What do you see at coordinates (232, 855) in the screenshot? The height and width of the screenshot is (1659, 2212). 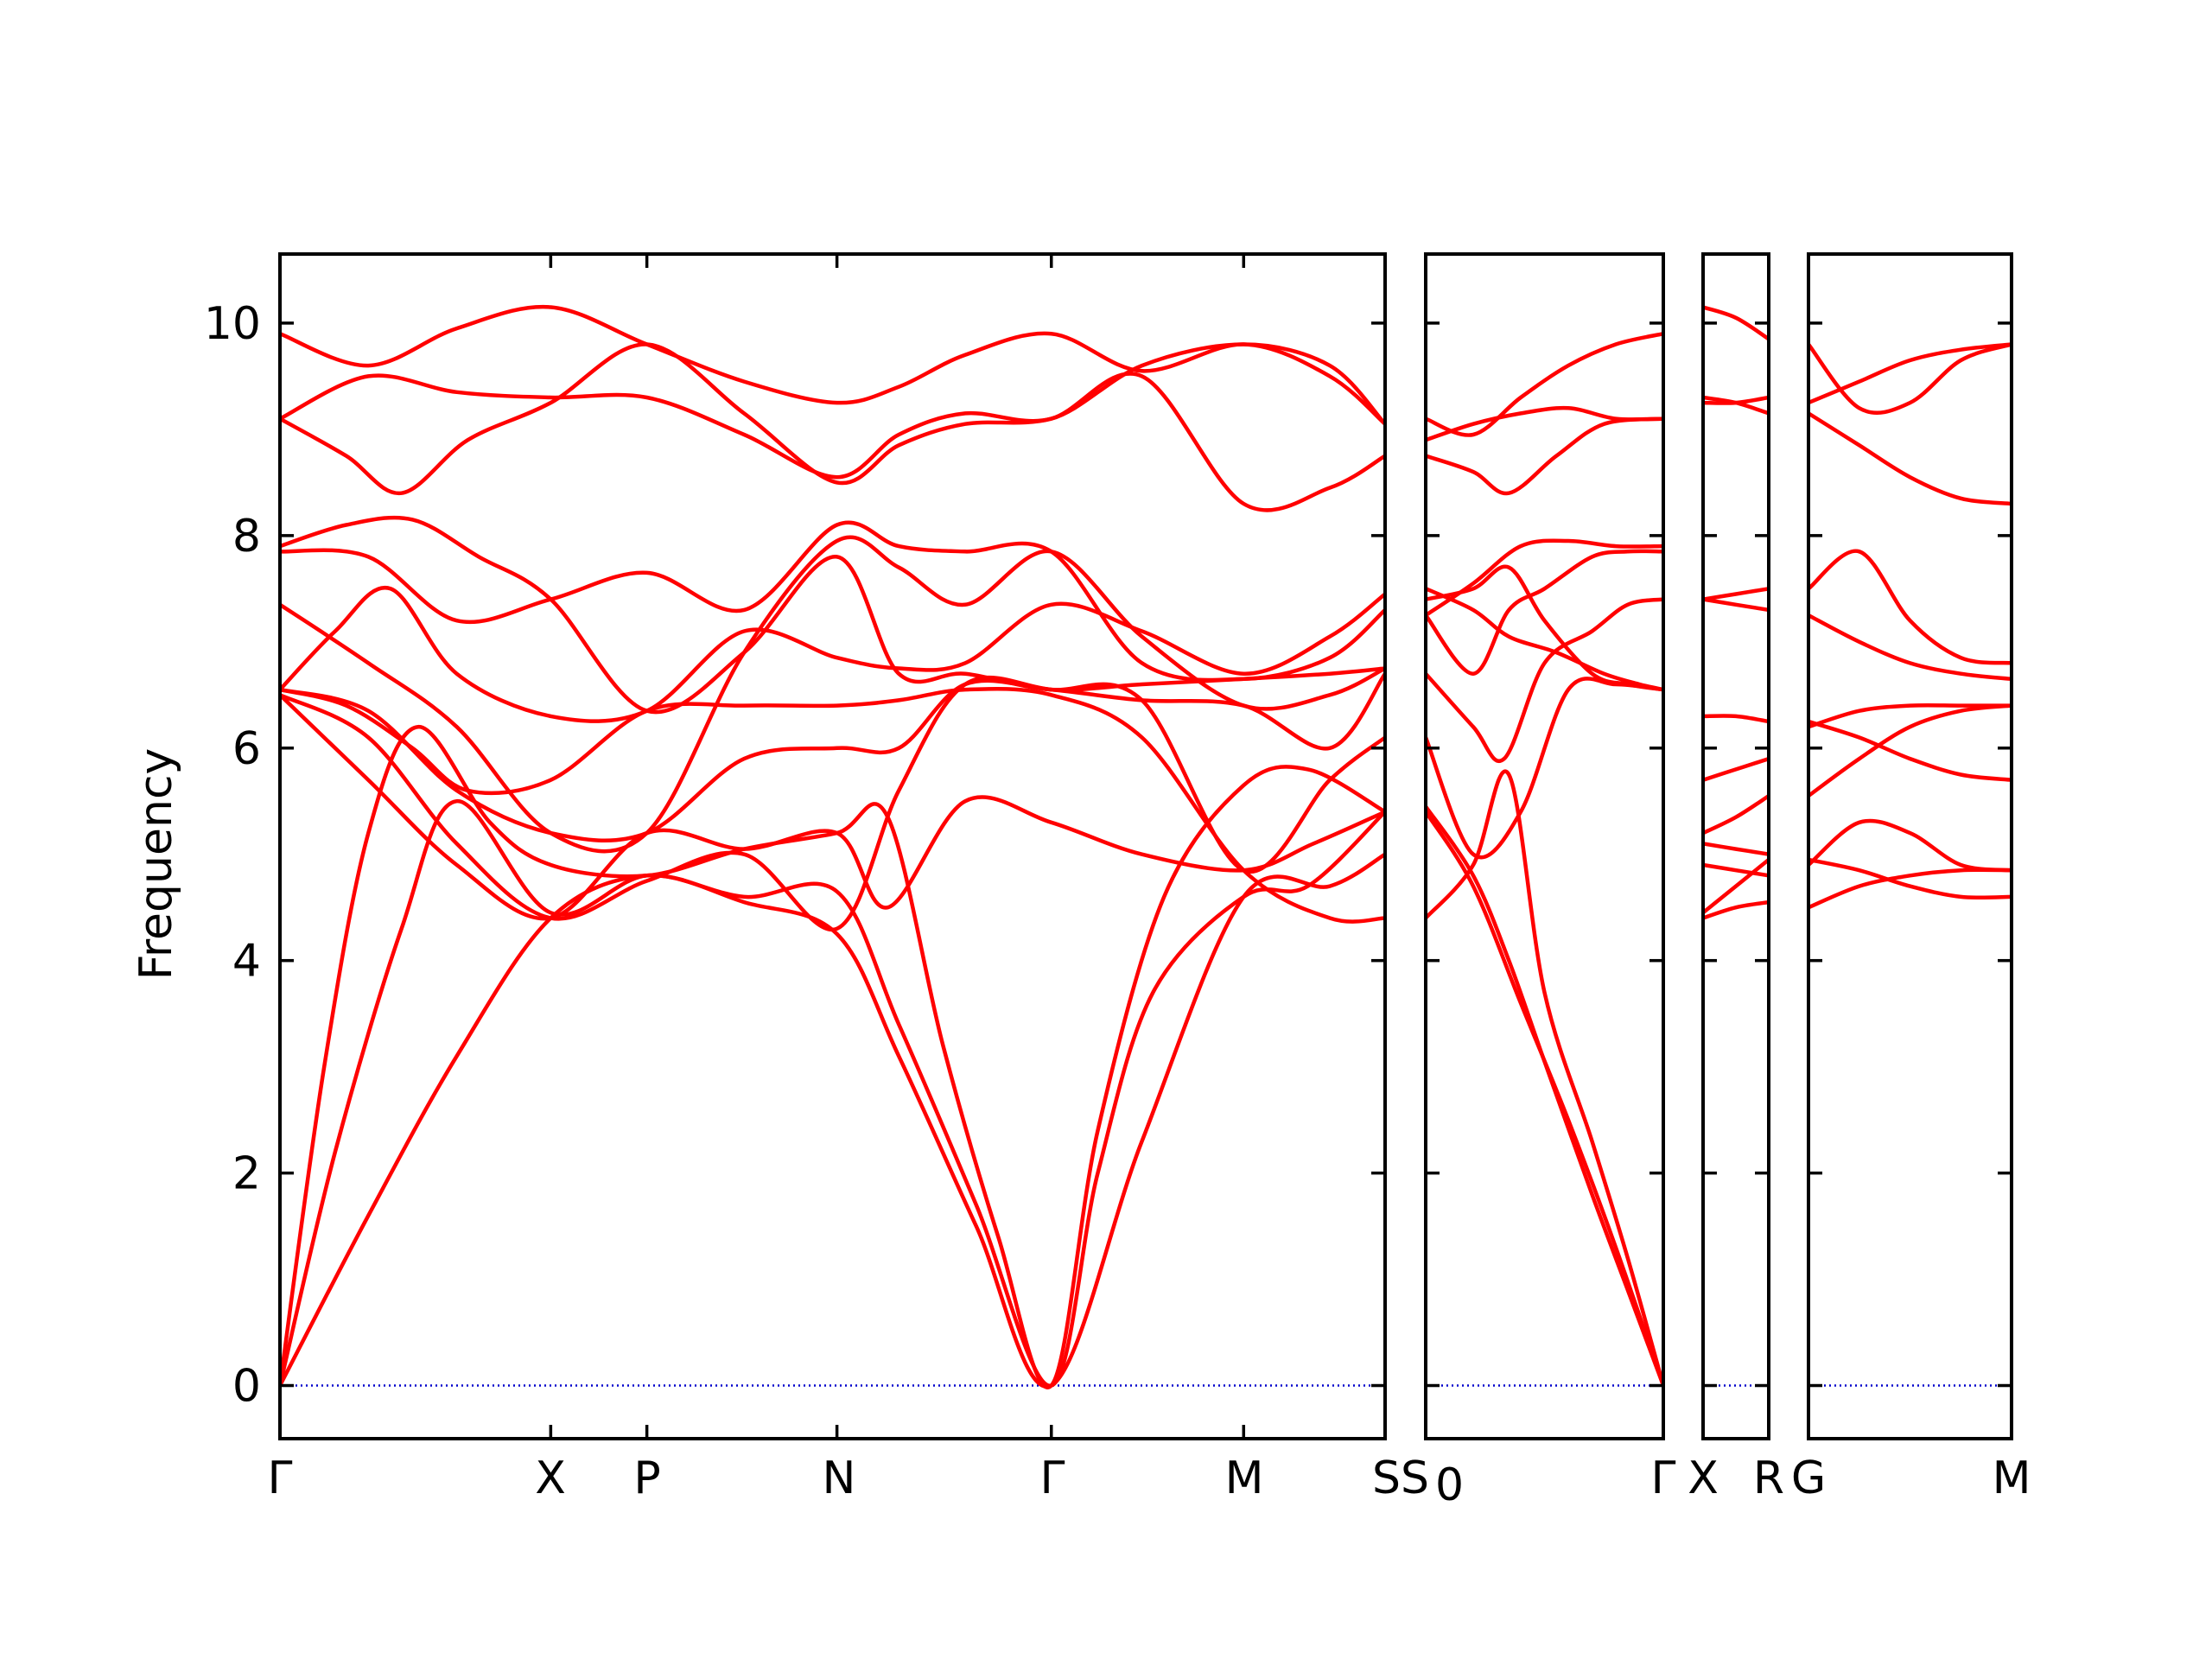 I see `y-tick-labels: 0 2 4 6 8 10` at bounding box center [232, 855].